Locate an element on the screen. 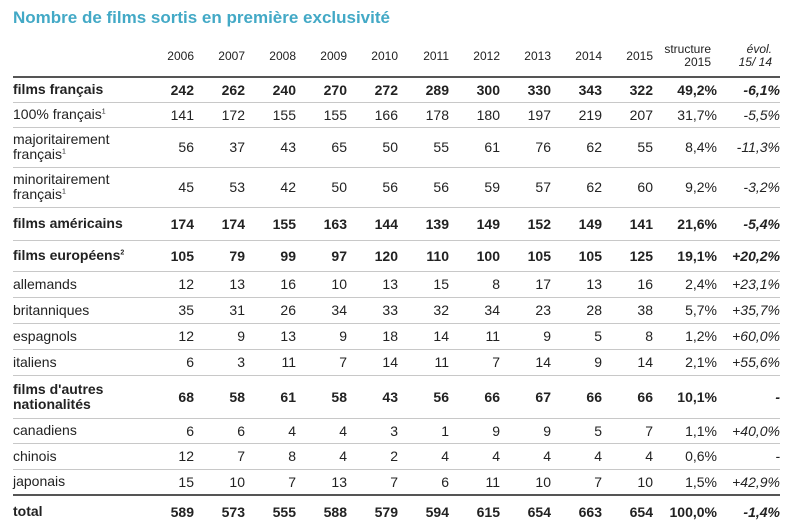  row-label-text: britanniques is located at coordinates (51, 309).